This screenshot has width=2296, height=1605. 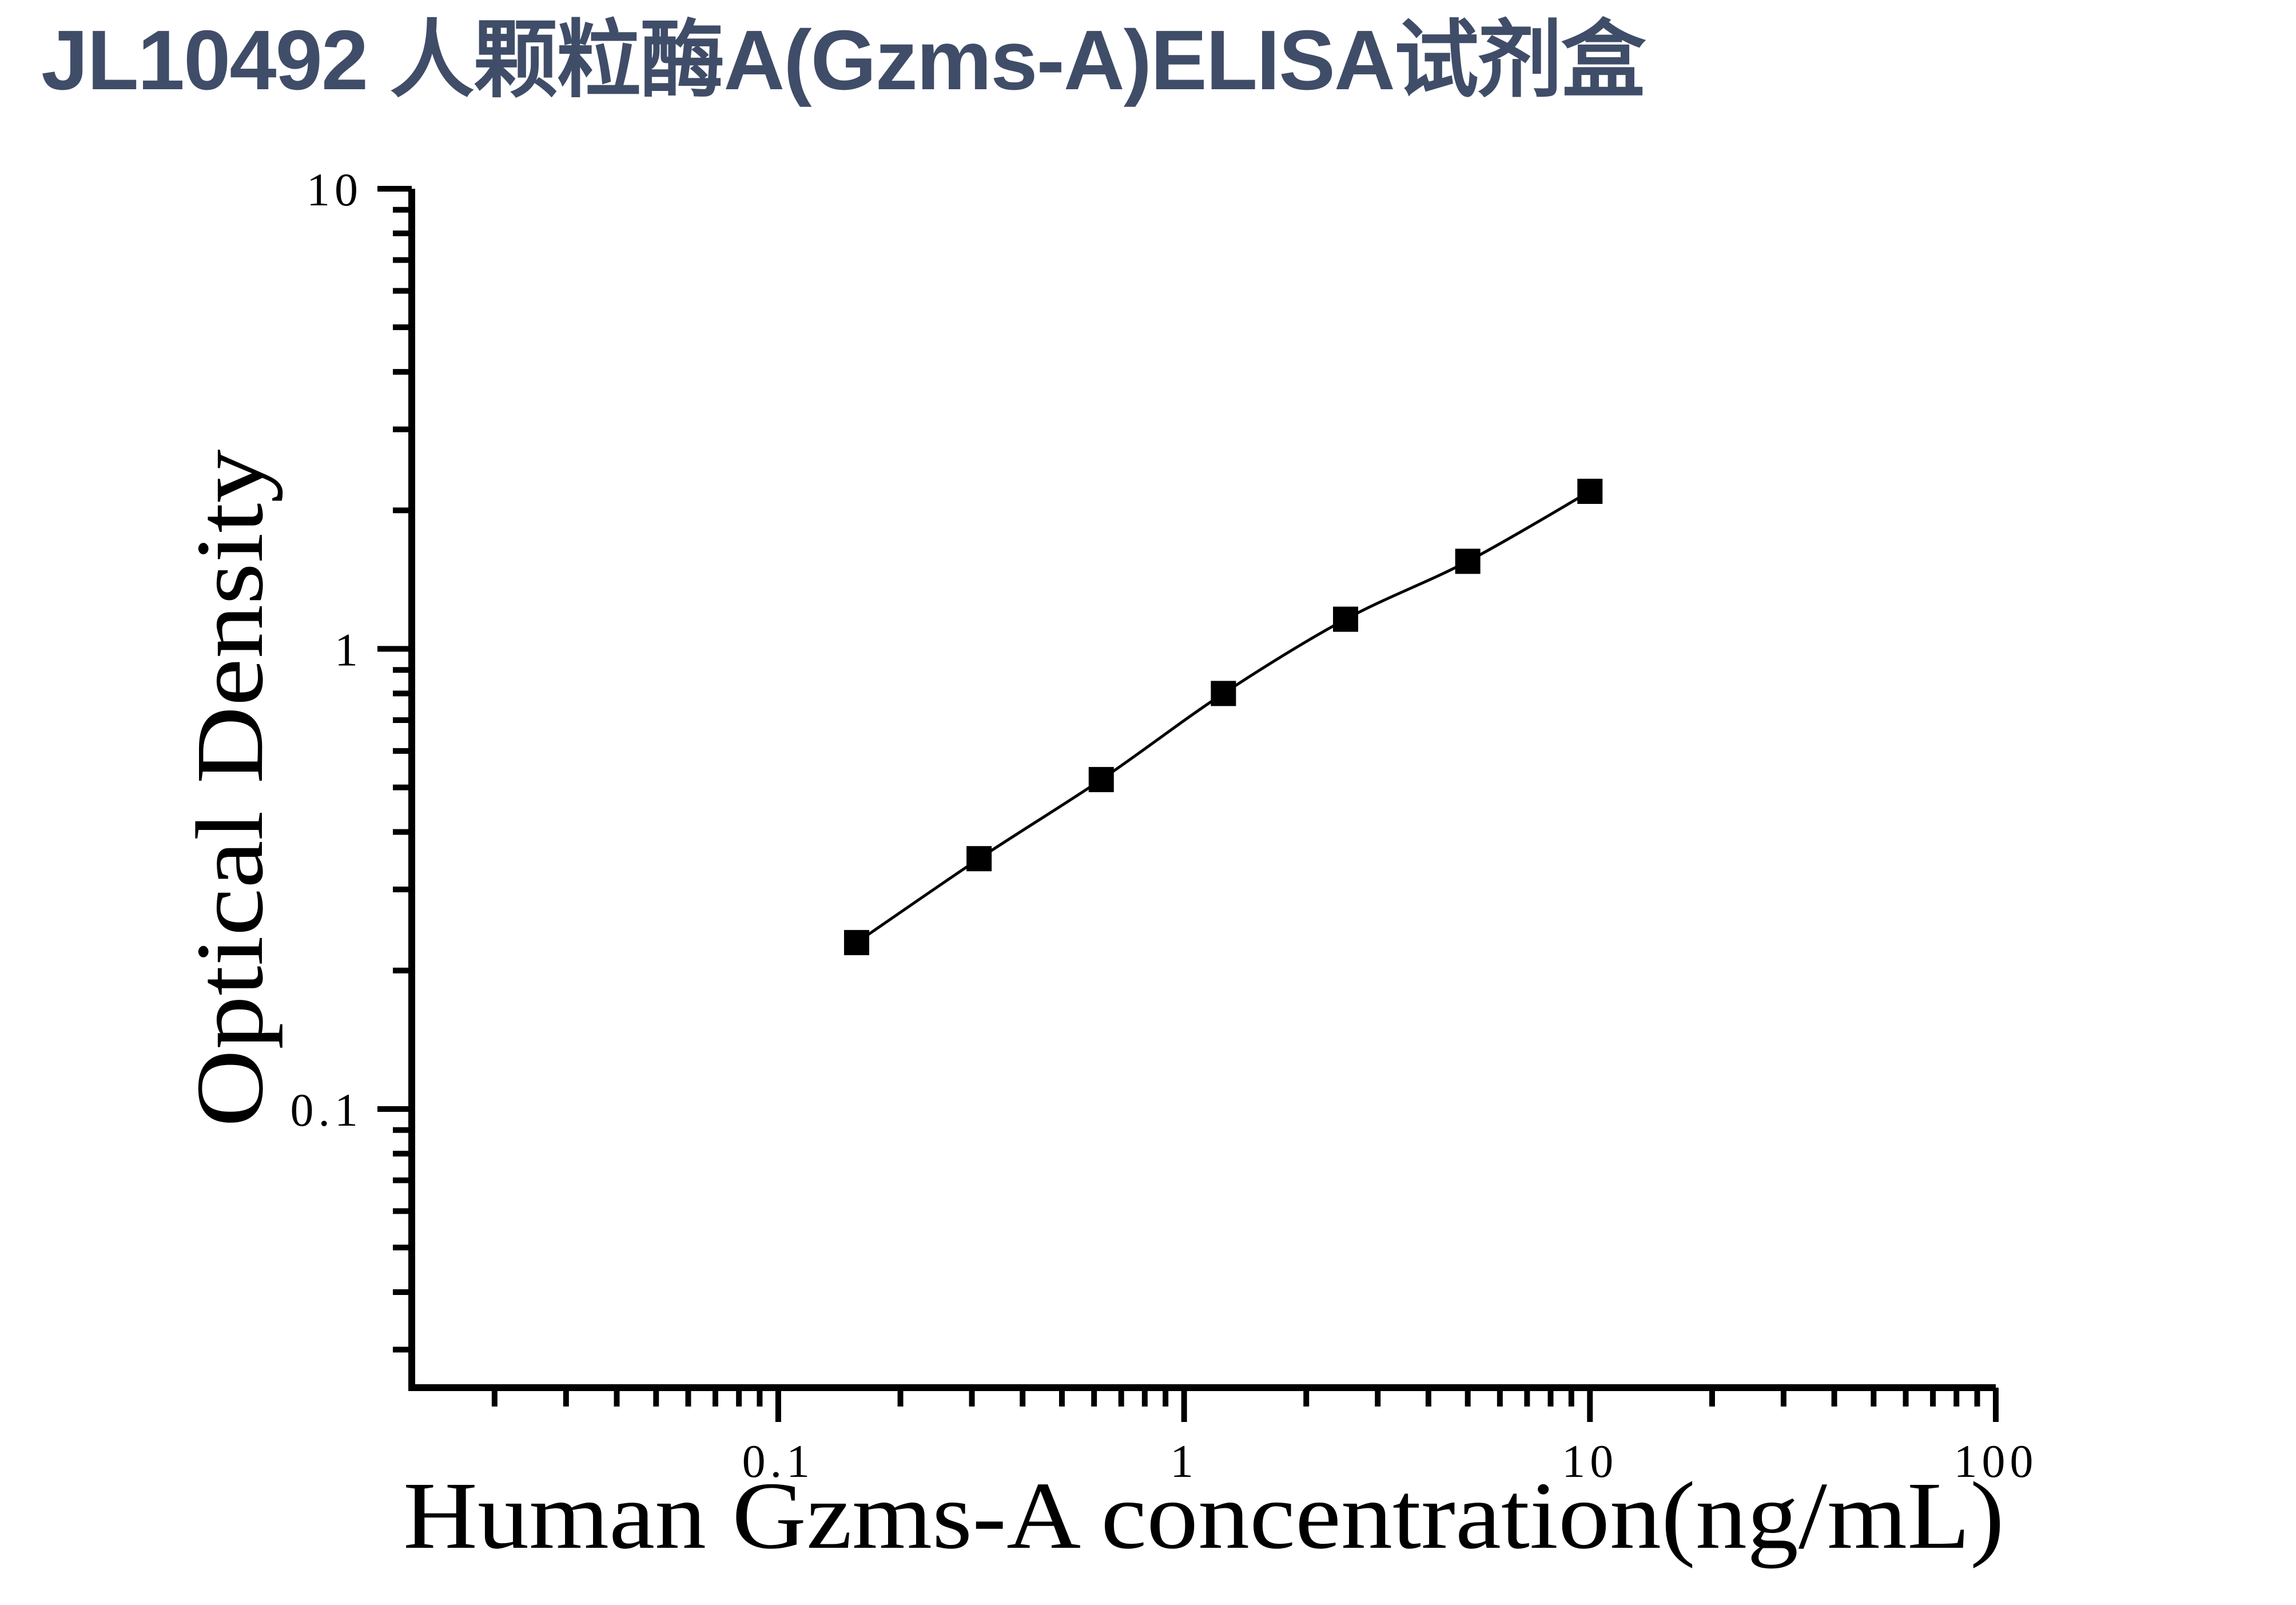 What do you see at coordinates (1590, 1461) in the screenshot?
I see `x-tick-label: 10` at bounding box center [1590, 1461].